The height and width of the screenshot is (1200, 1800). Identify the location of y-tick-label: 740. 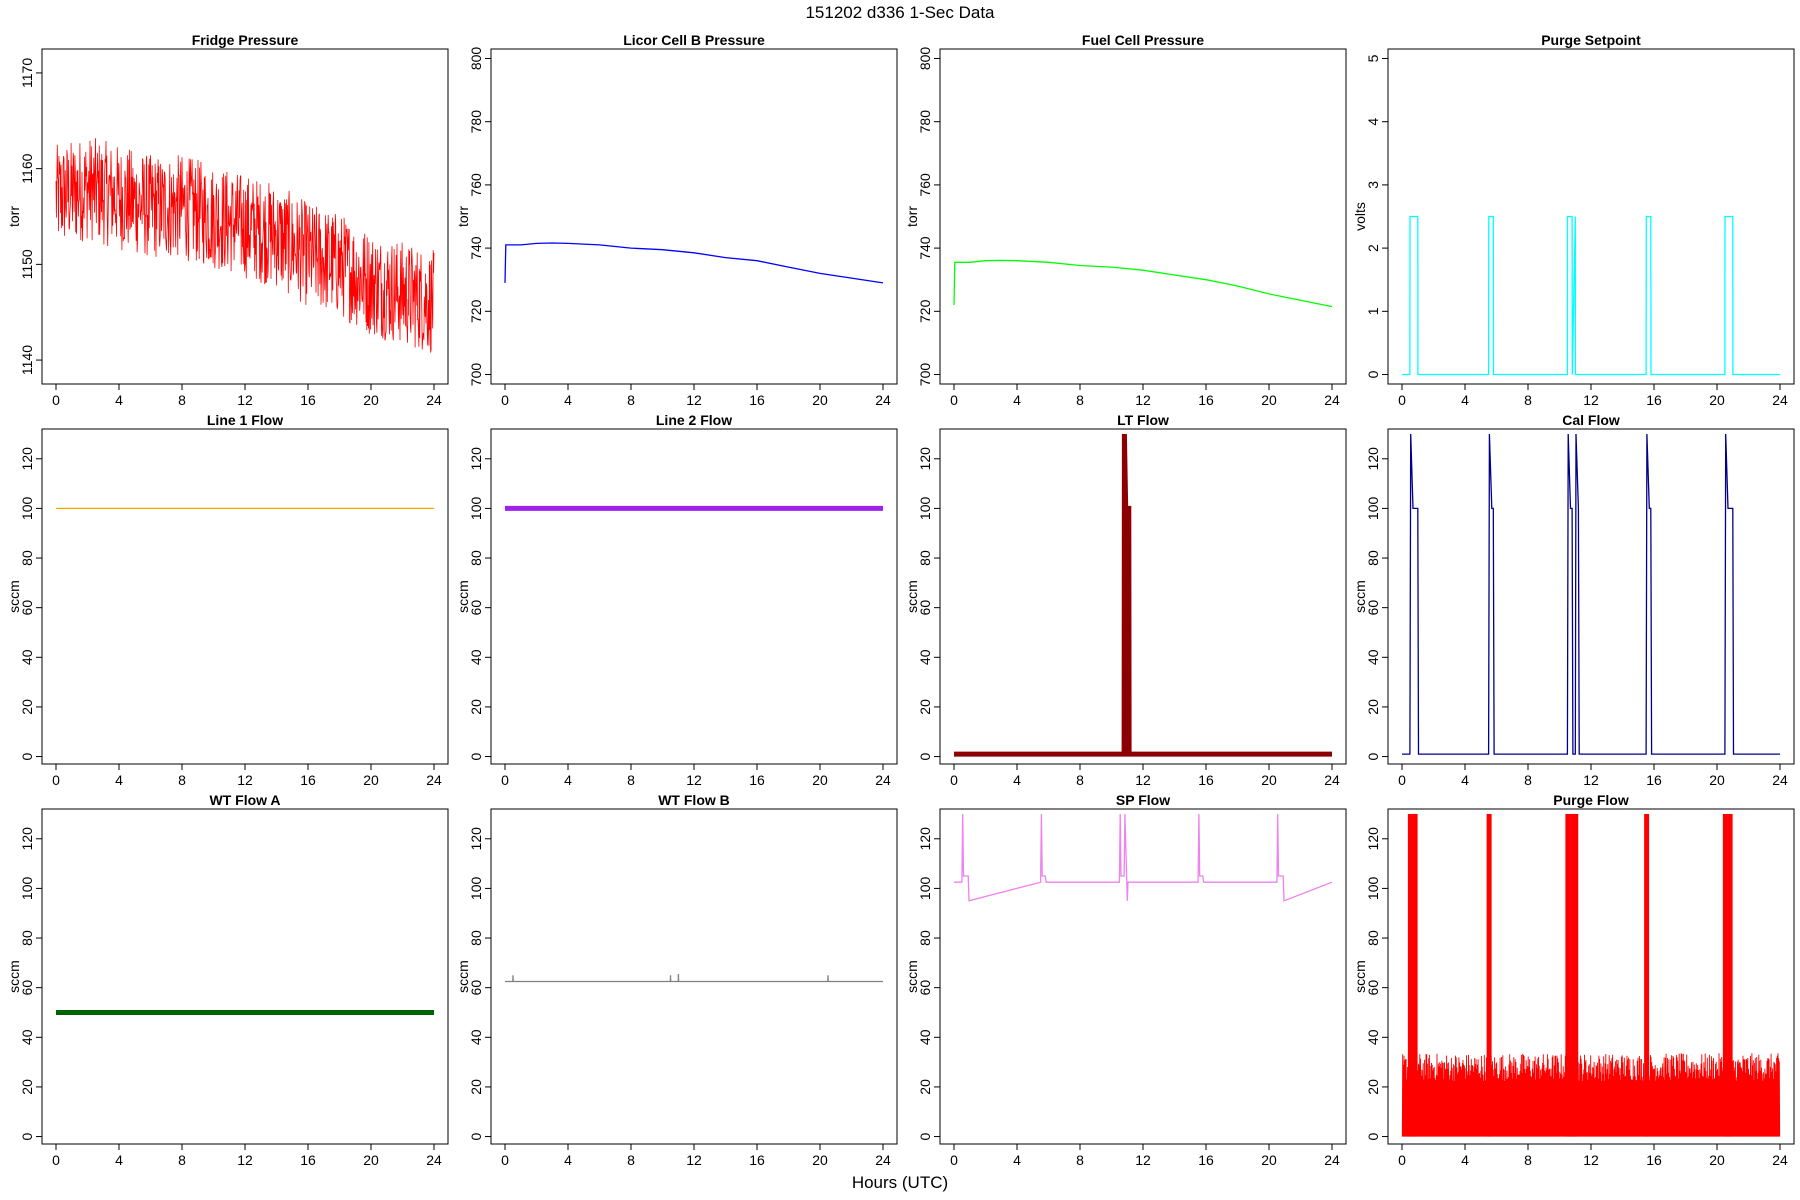
(476, 248).